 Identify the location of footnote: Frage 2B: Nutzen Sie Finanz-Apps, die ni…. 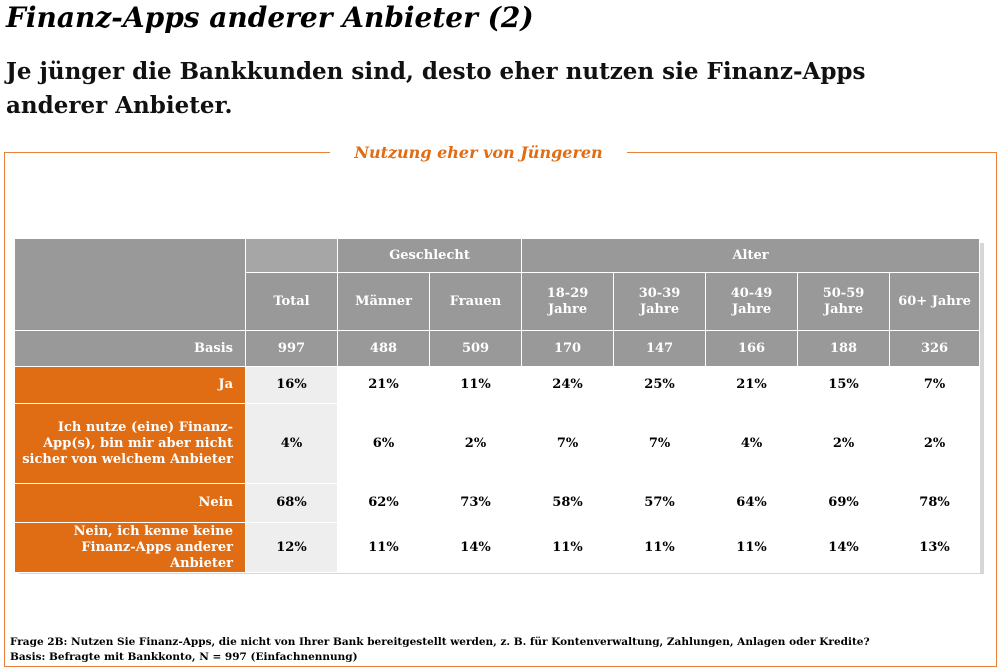
(500, 650).